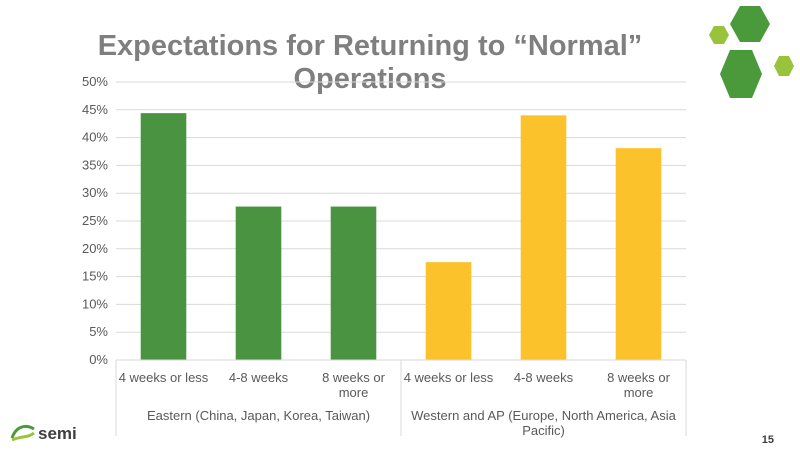  I want to click on page-number: 15, so click(767, 440).